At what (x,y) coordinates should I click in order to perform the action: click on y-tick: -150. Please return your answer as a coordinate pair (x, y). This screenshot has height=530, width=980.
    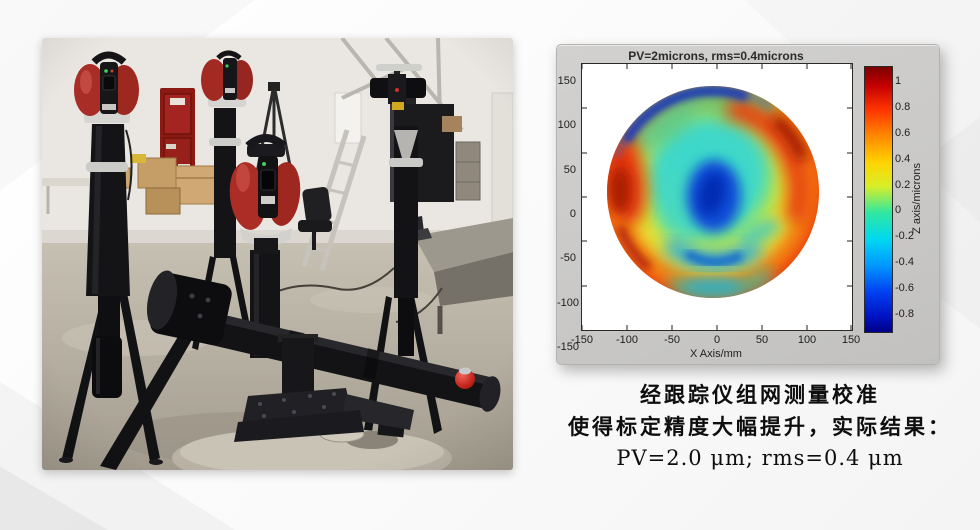
    Looking at the image, I should click on (568, 347).